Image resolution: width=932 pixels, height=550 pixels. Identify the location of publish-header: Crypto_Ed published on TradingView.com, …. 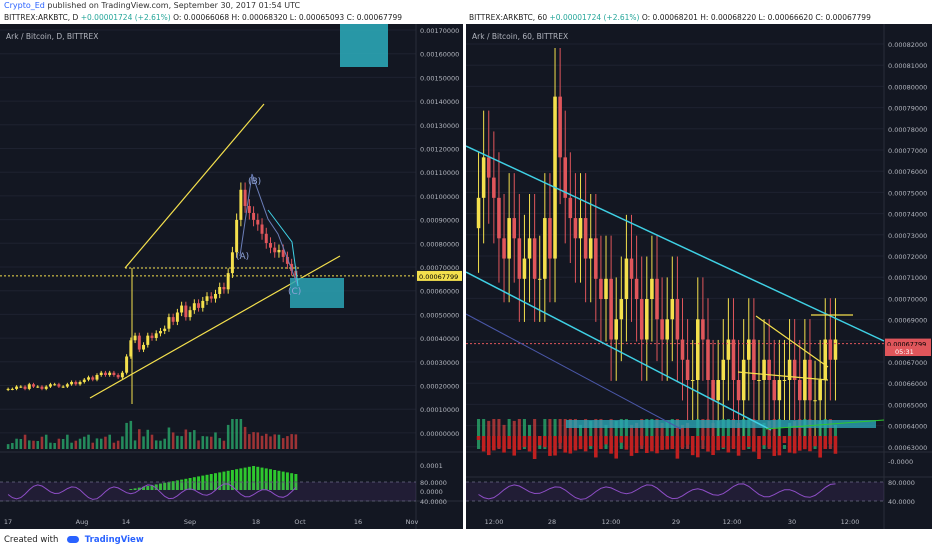
(466, 6).